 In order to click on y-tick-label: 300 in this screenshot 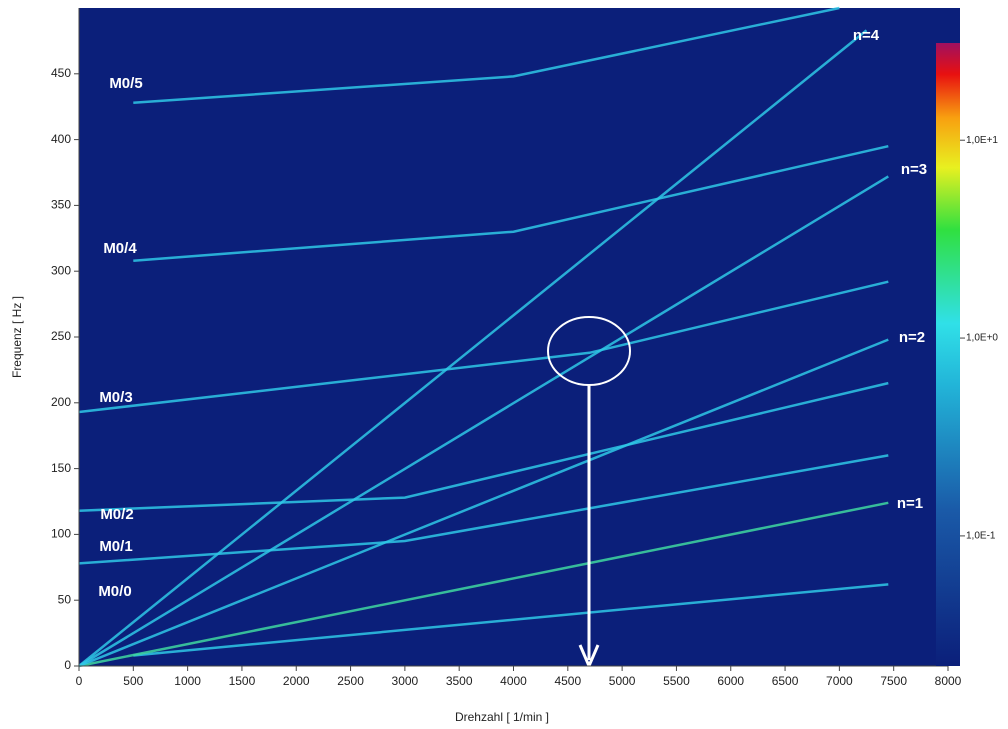, I will do `click(61, 270)`.